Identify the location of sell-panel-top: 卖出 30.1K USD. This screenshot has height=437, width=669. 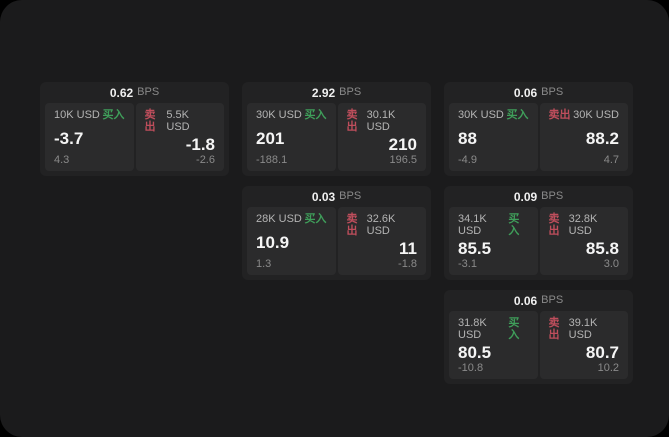
(382, 121).